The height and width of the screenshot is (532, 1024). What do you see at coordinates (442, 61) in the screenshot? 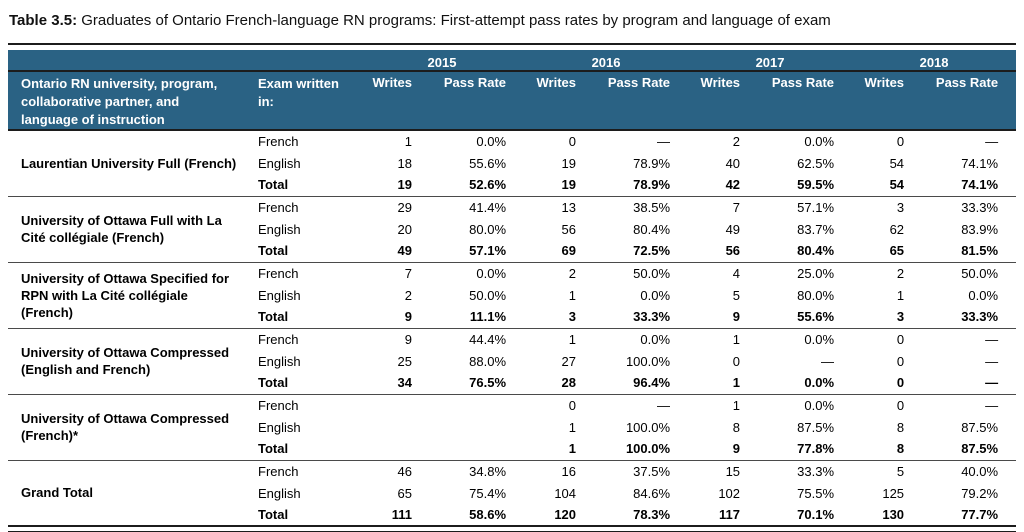
I see `year-header: 2015` at bounding box center [442, 61].